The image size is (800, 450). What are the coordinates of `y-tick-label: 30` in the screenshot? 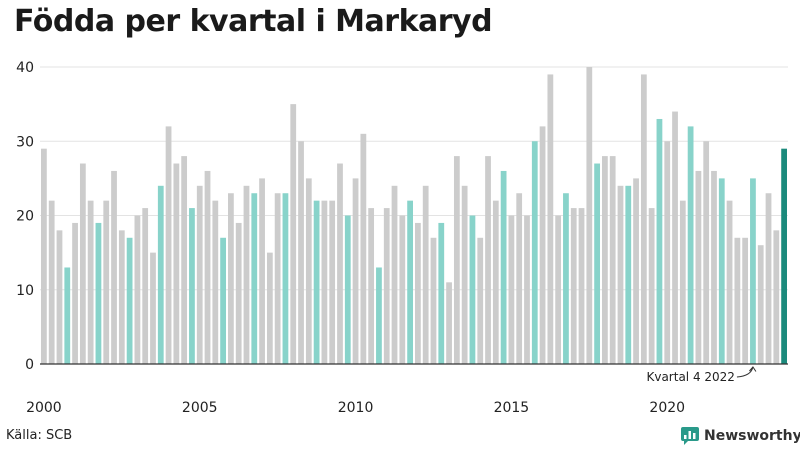 It's located at (25, 142).